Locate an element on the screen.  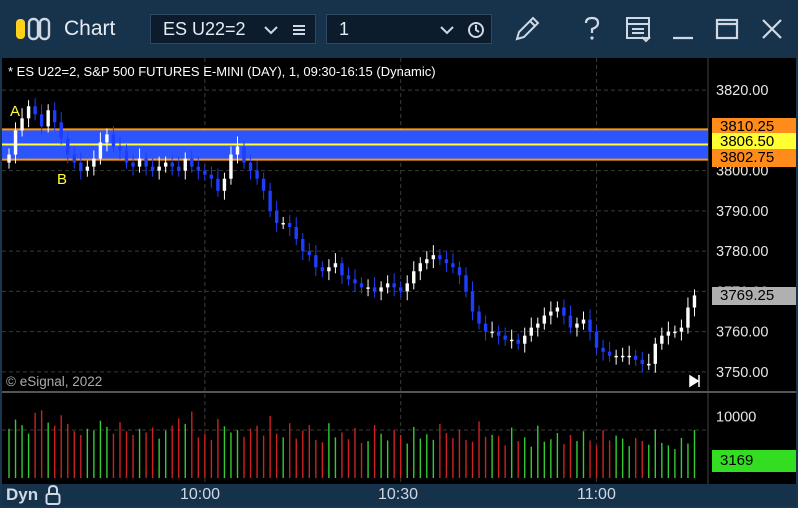
list-icon is located at coordinates (299, 30).